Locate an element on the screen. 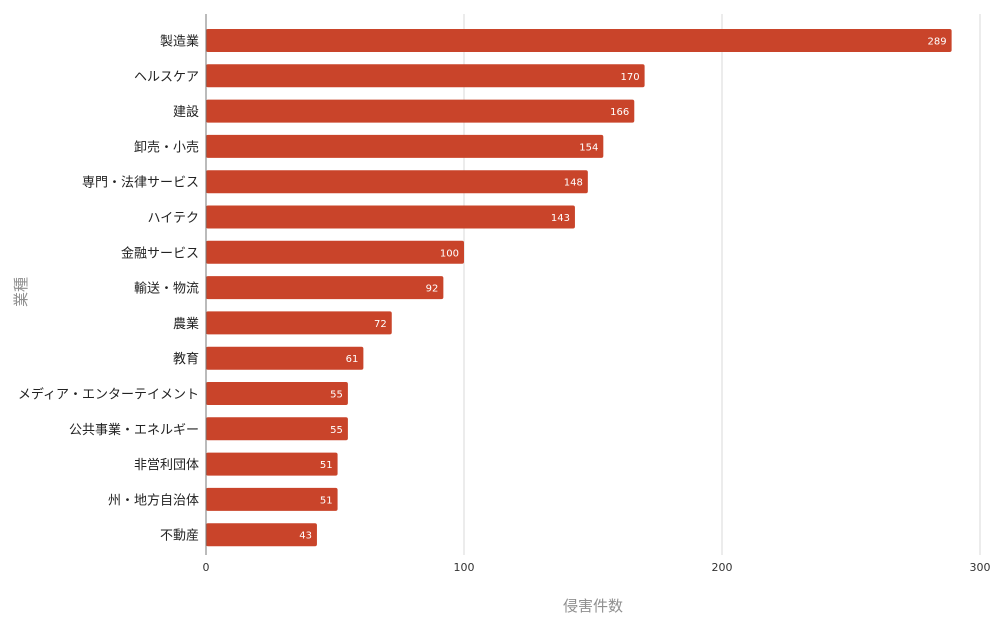  bar-value-label-1: 170 is located at coordinates (630, 77).